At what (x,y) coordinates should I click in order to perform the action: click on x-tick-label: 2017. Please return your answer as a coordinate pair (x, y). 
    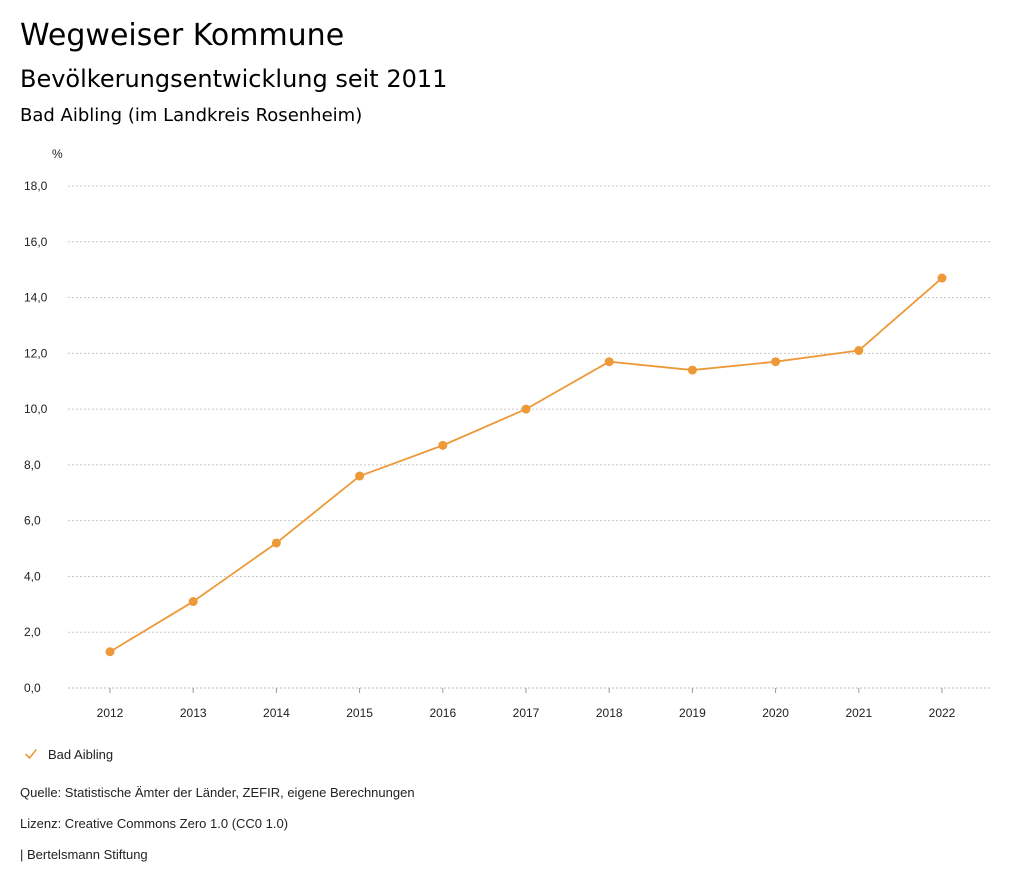
    Looking at the image, I should click on (526, 713).